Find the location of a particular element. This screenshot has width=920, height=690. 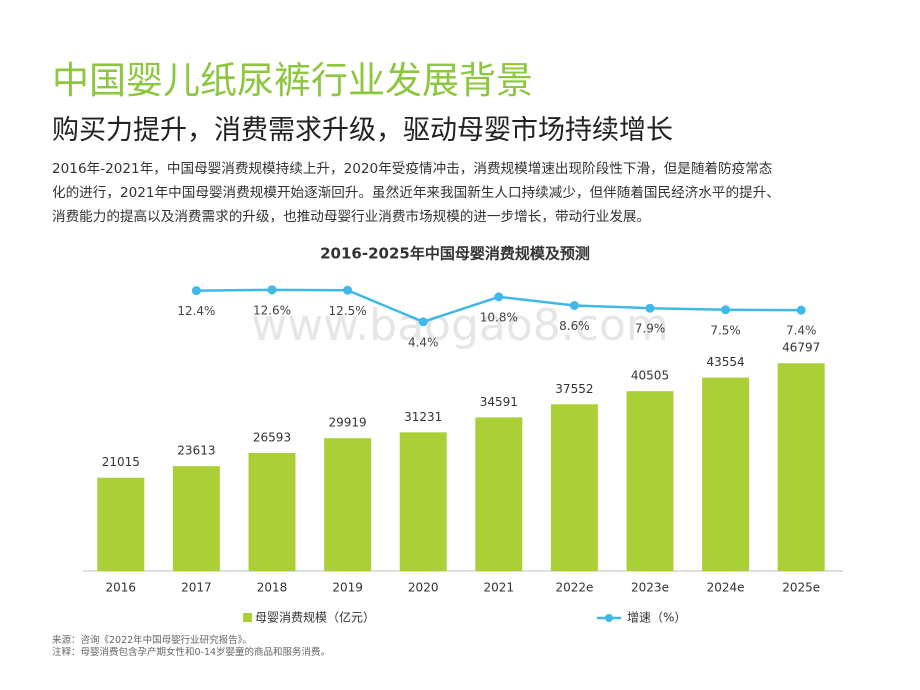

value-label: 4.4% is located at coordinates (423, 342).